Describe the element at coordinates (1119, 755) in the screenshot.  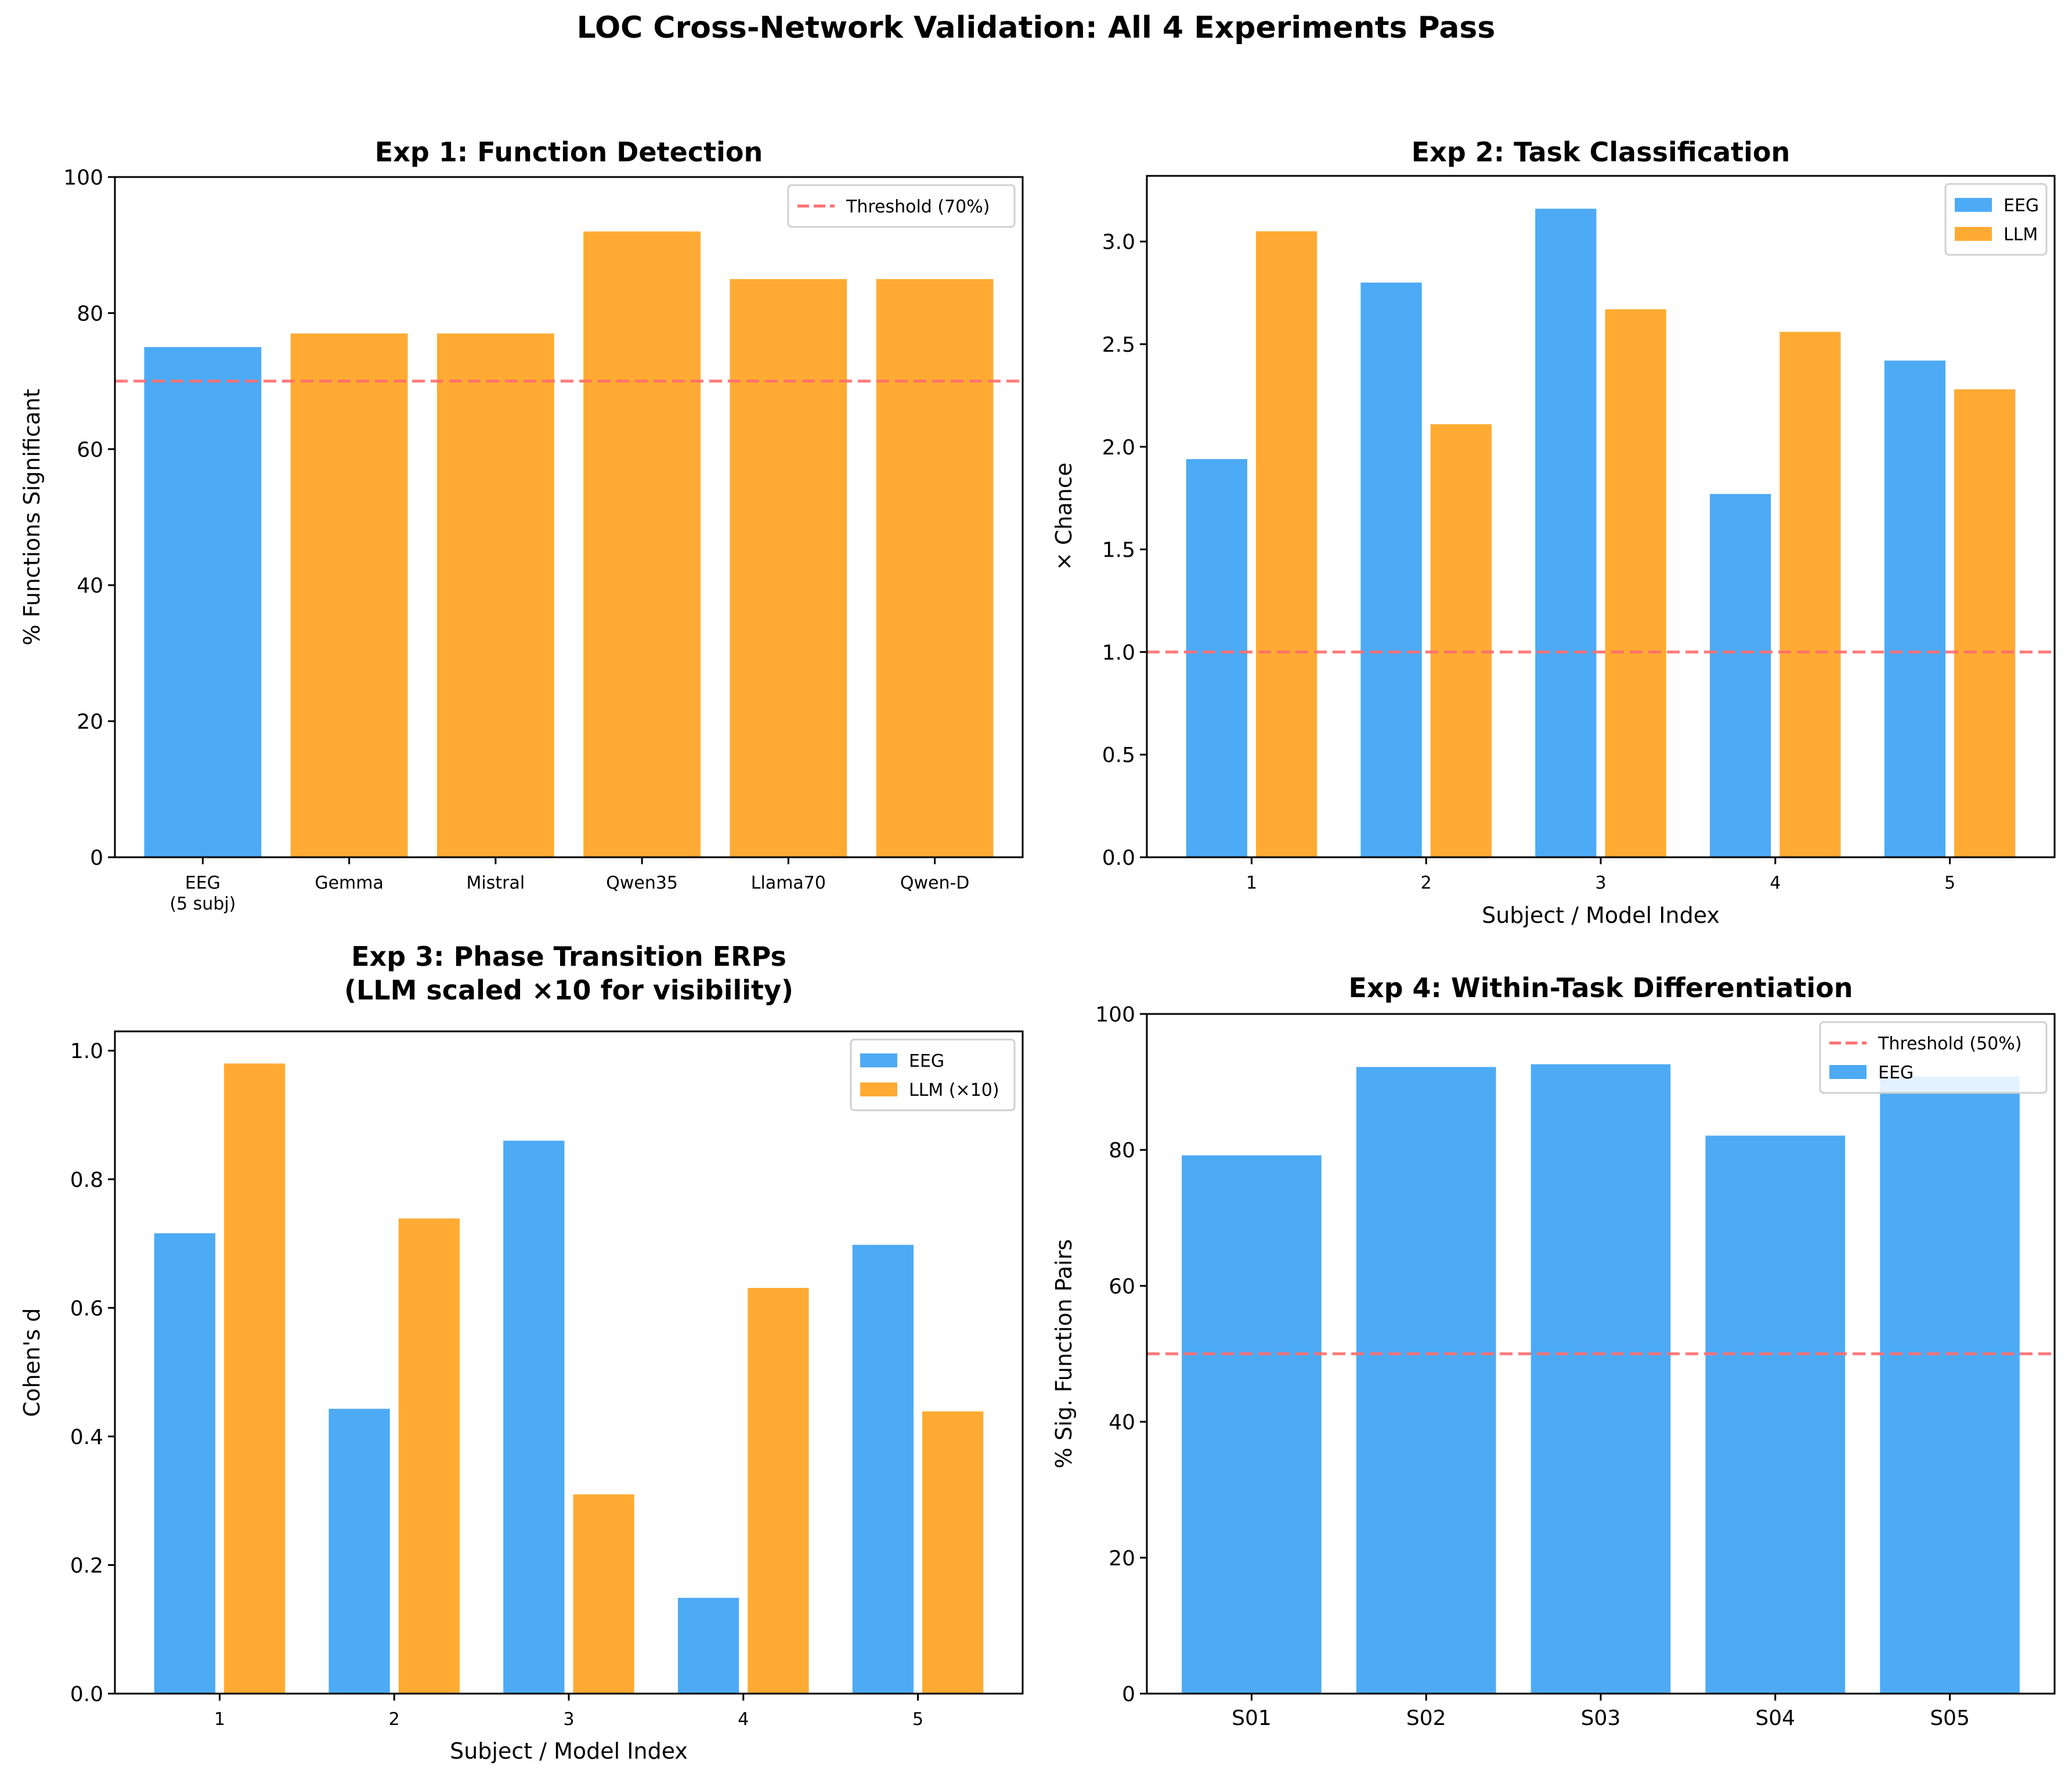
I see `y-tick-label: 0.5` at that location.